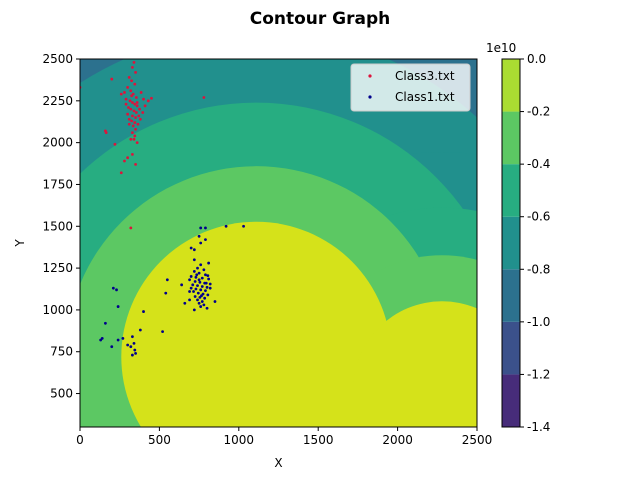 The width and height of the screenshot is (640, 480). What do you see at coordinates (415, 364) in the screenshot?
I see `contour-band` at bounding box center [415, 364].